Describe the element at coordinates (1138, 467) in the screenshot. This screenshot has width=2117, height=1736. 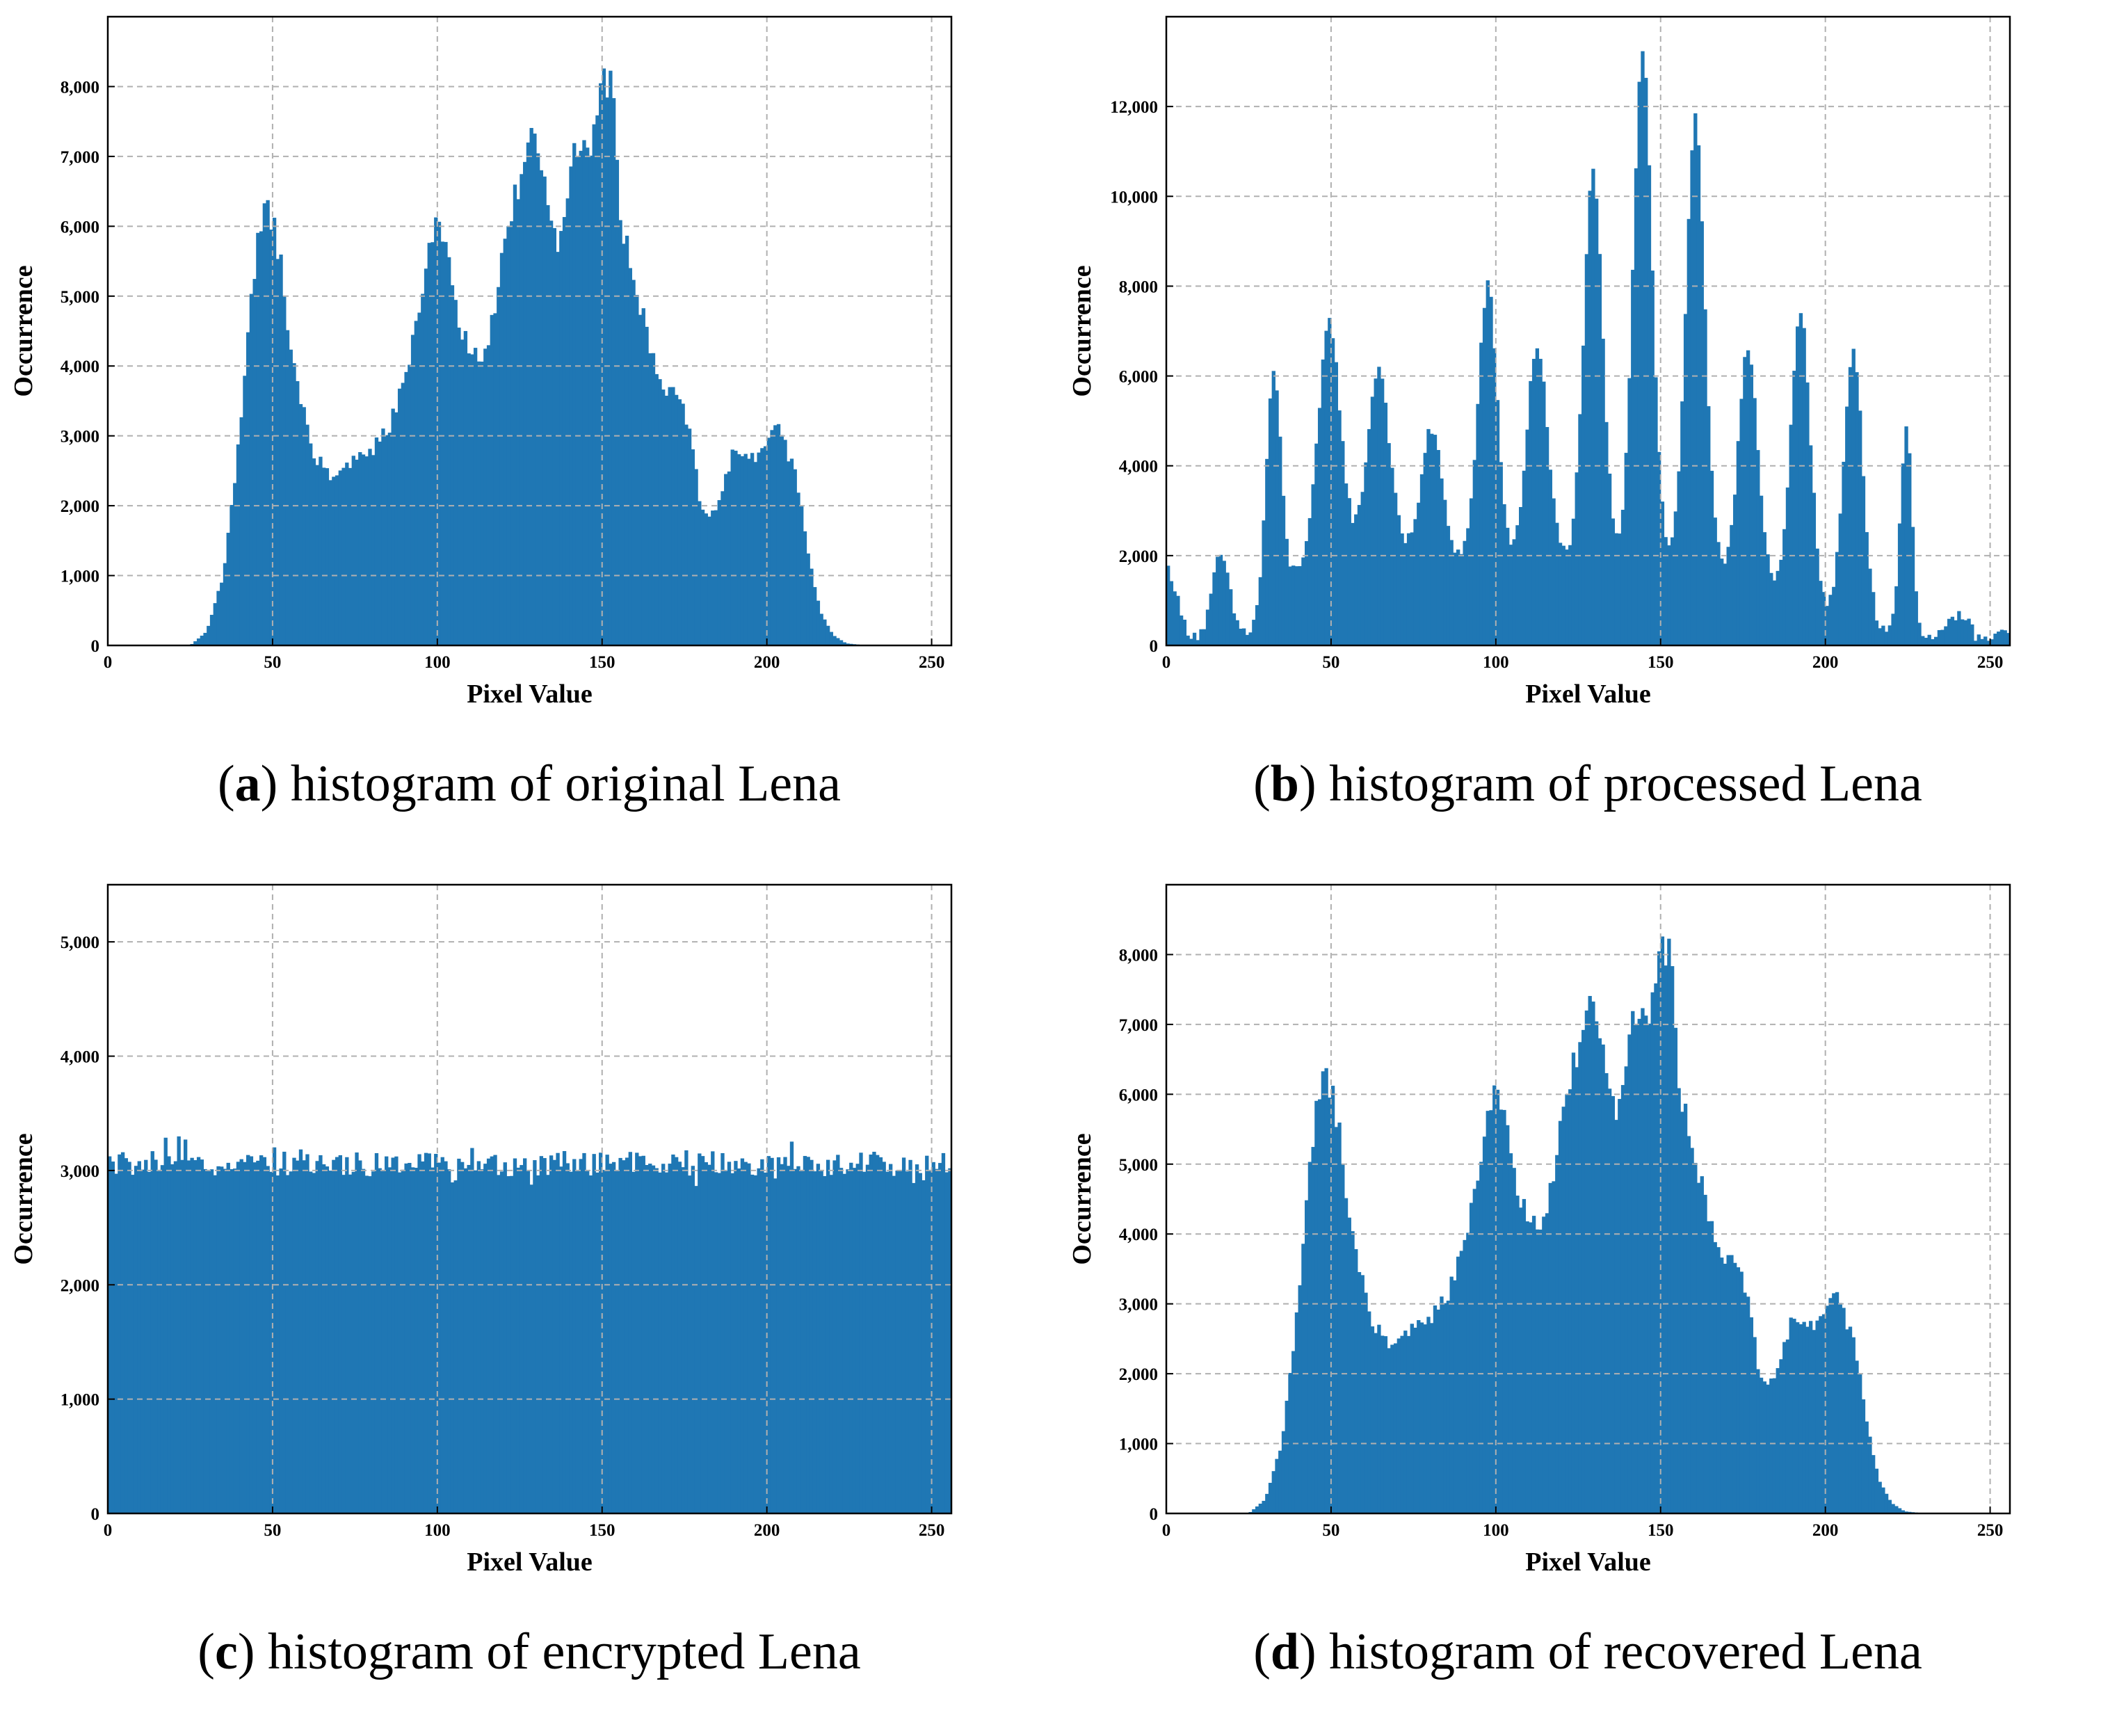
I see `y-tick-label: 4,000` at that location.